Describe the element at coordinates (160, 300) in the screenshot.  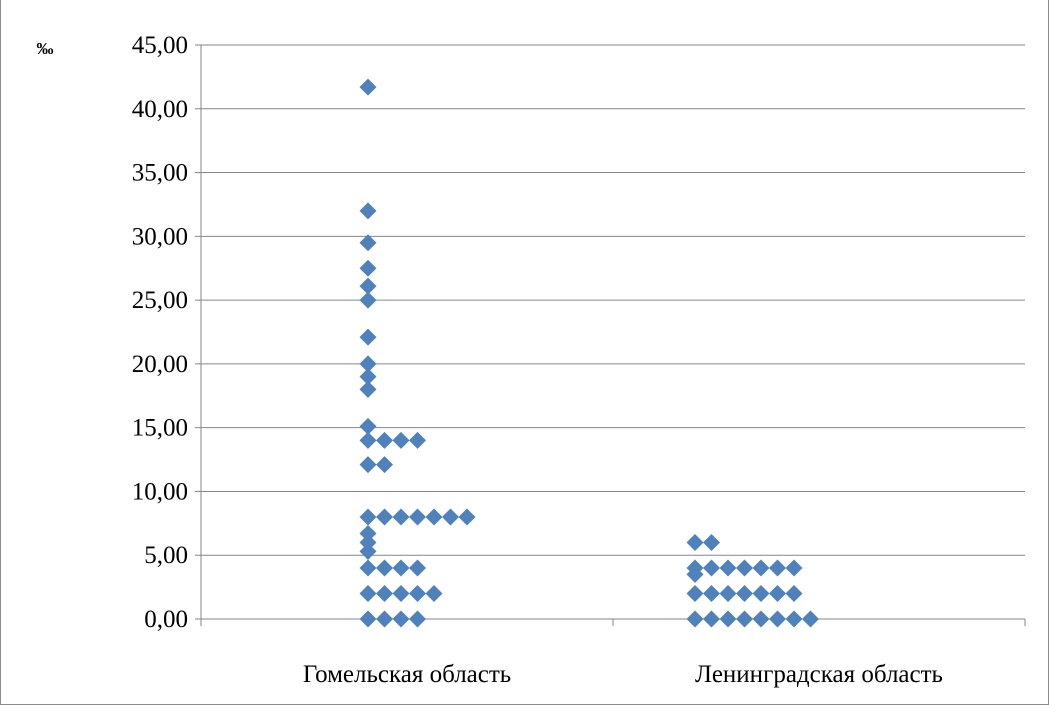
I see `y-tick-label: 25,00` at that location.